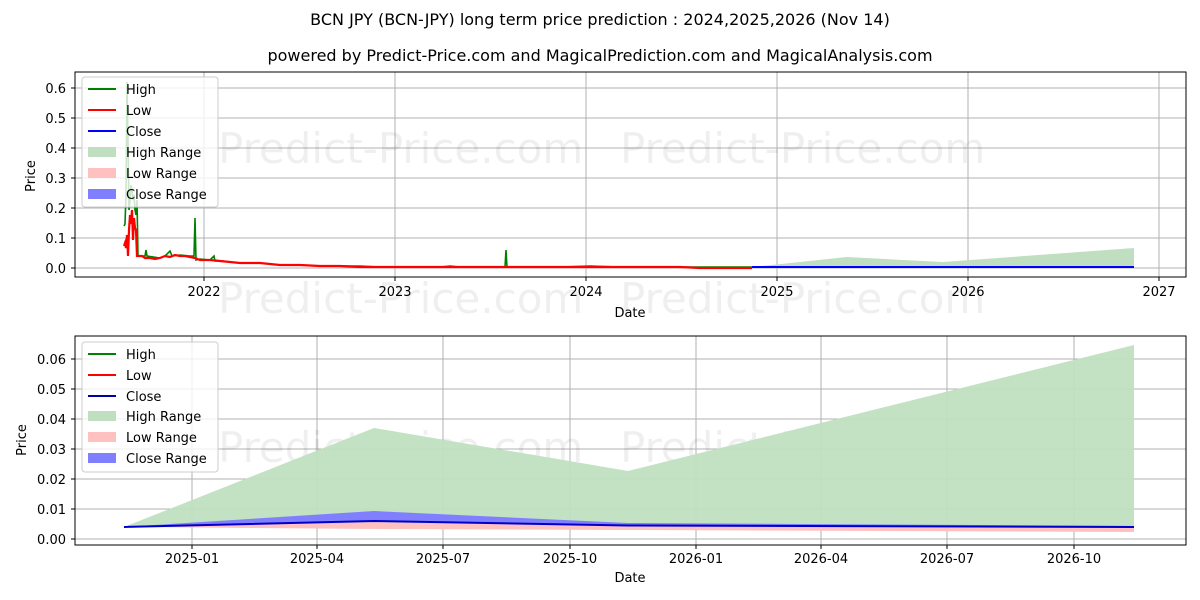 This screenshot has width=1200, height=600. Describe the element at coordinates (55, 89) in the screenshot. I see `y-tick-label: 0.6` at that location.